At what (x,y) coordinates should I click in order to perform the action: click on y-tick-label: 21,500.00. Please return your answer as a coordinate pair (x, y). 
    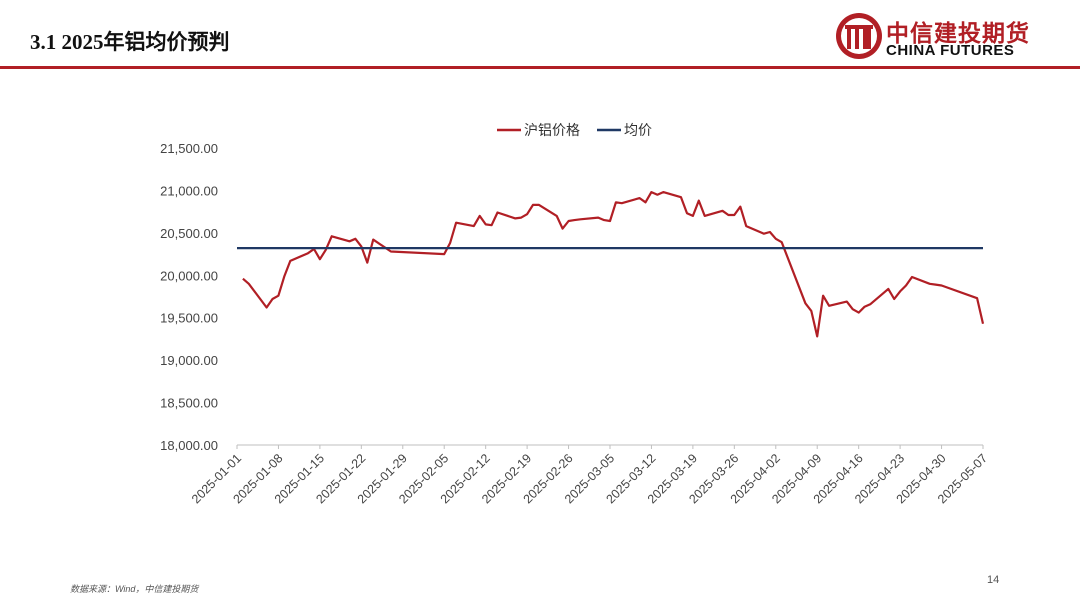
    Looking at the image, I should click on (189, 148).